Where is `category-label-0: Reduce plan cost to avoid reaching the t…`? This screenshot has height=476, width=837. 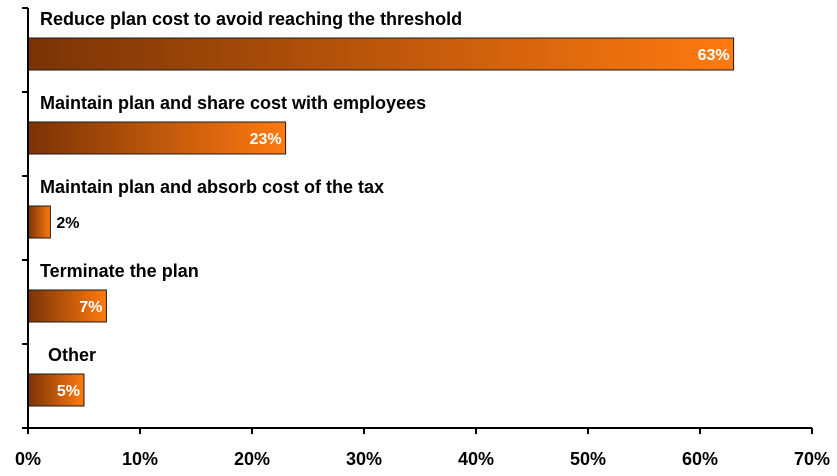
category-label-0: Reduce plan cost to avoid reaching the t… is located at coordinates (251, 19).